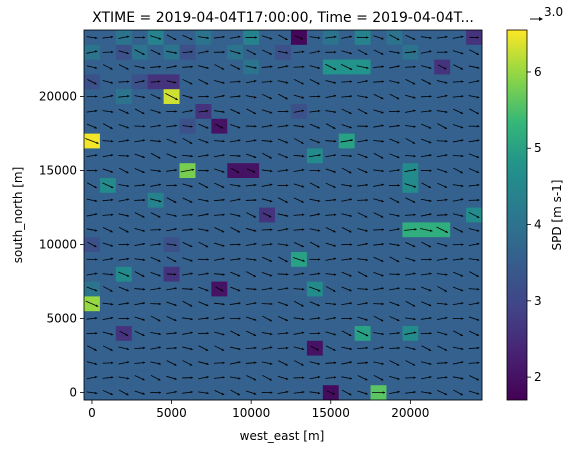 The height and width of the screenshot is (457, 572). I want to click on y-tick-label: 5000, so click(61, 319).